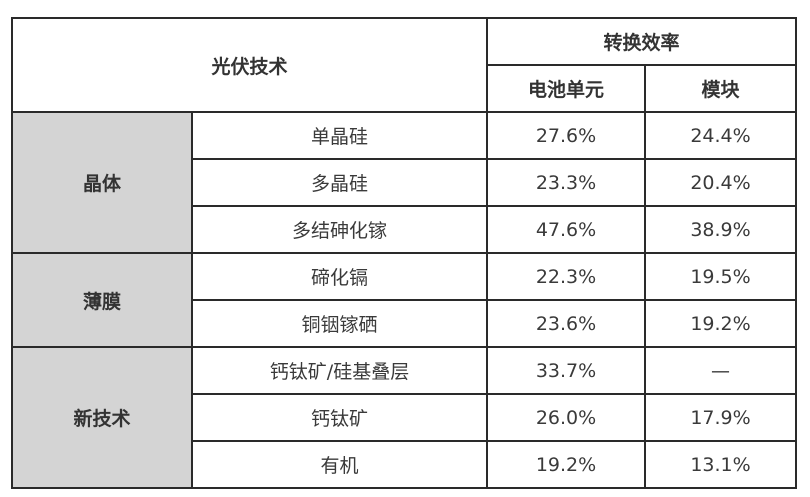 Image resolution: width=810 pixels, height=497 pixels. Describe the element at coordinates (339, 370) in the screenshot. I see `tech-cell: 钙钛矿/硅基叠层` at that location.